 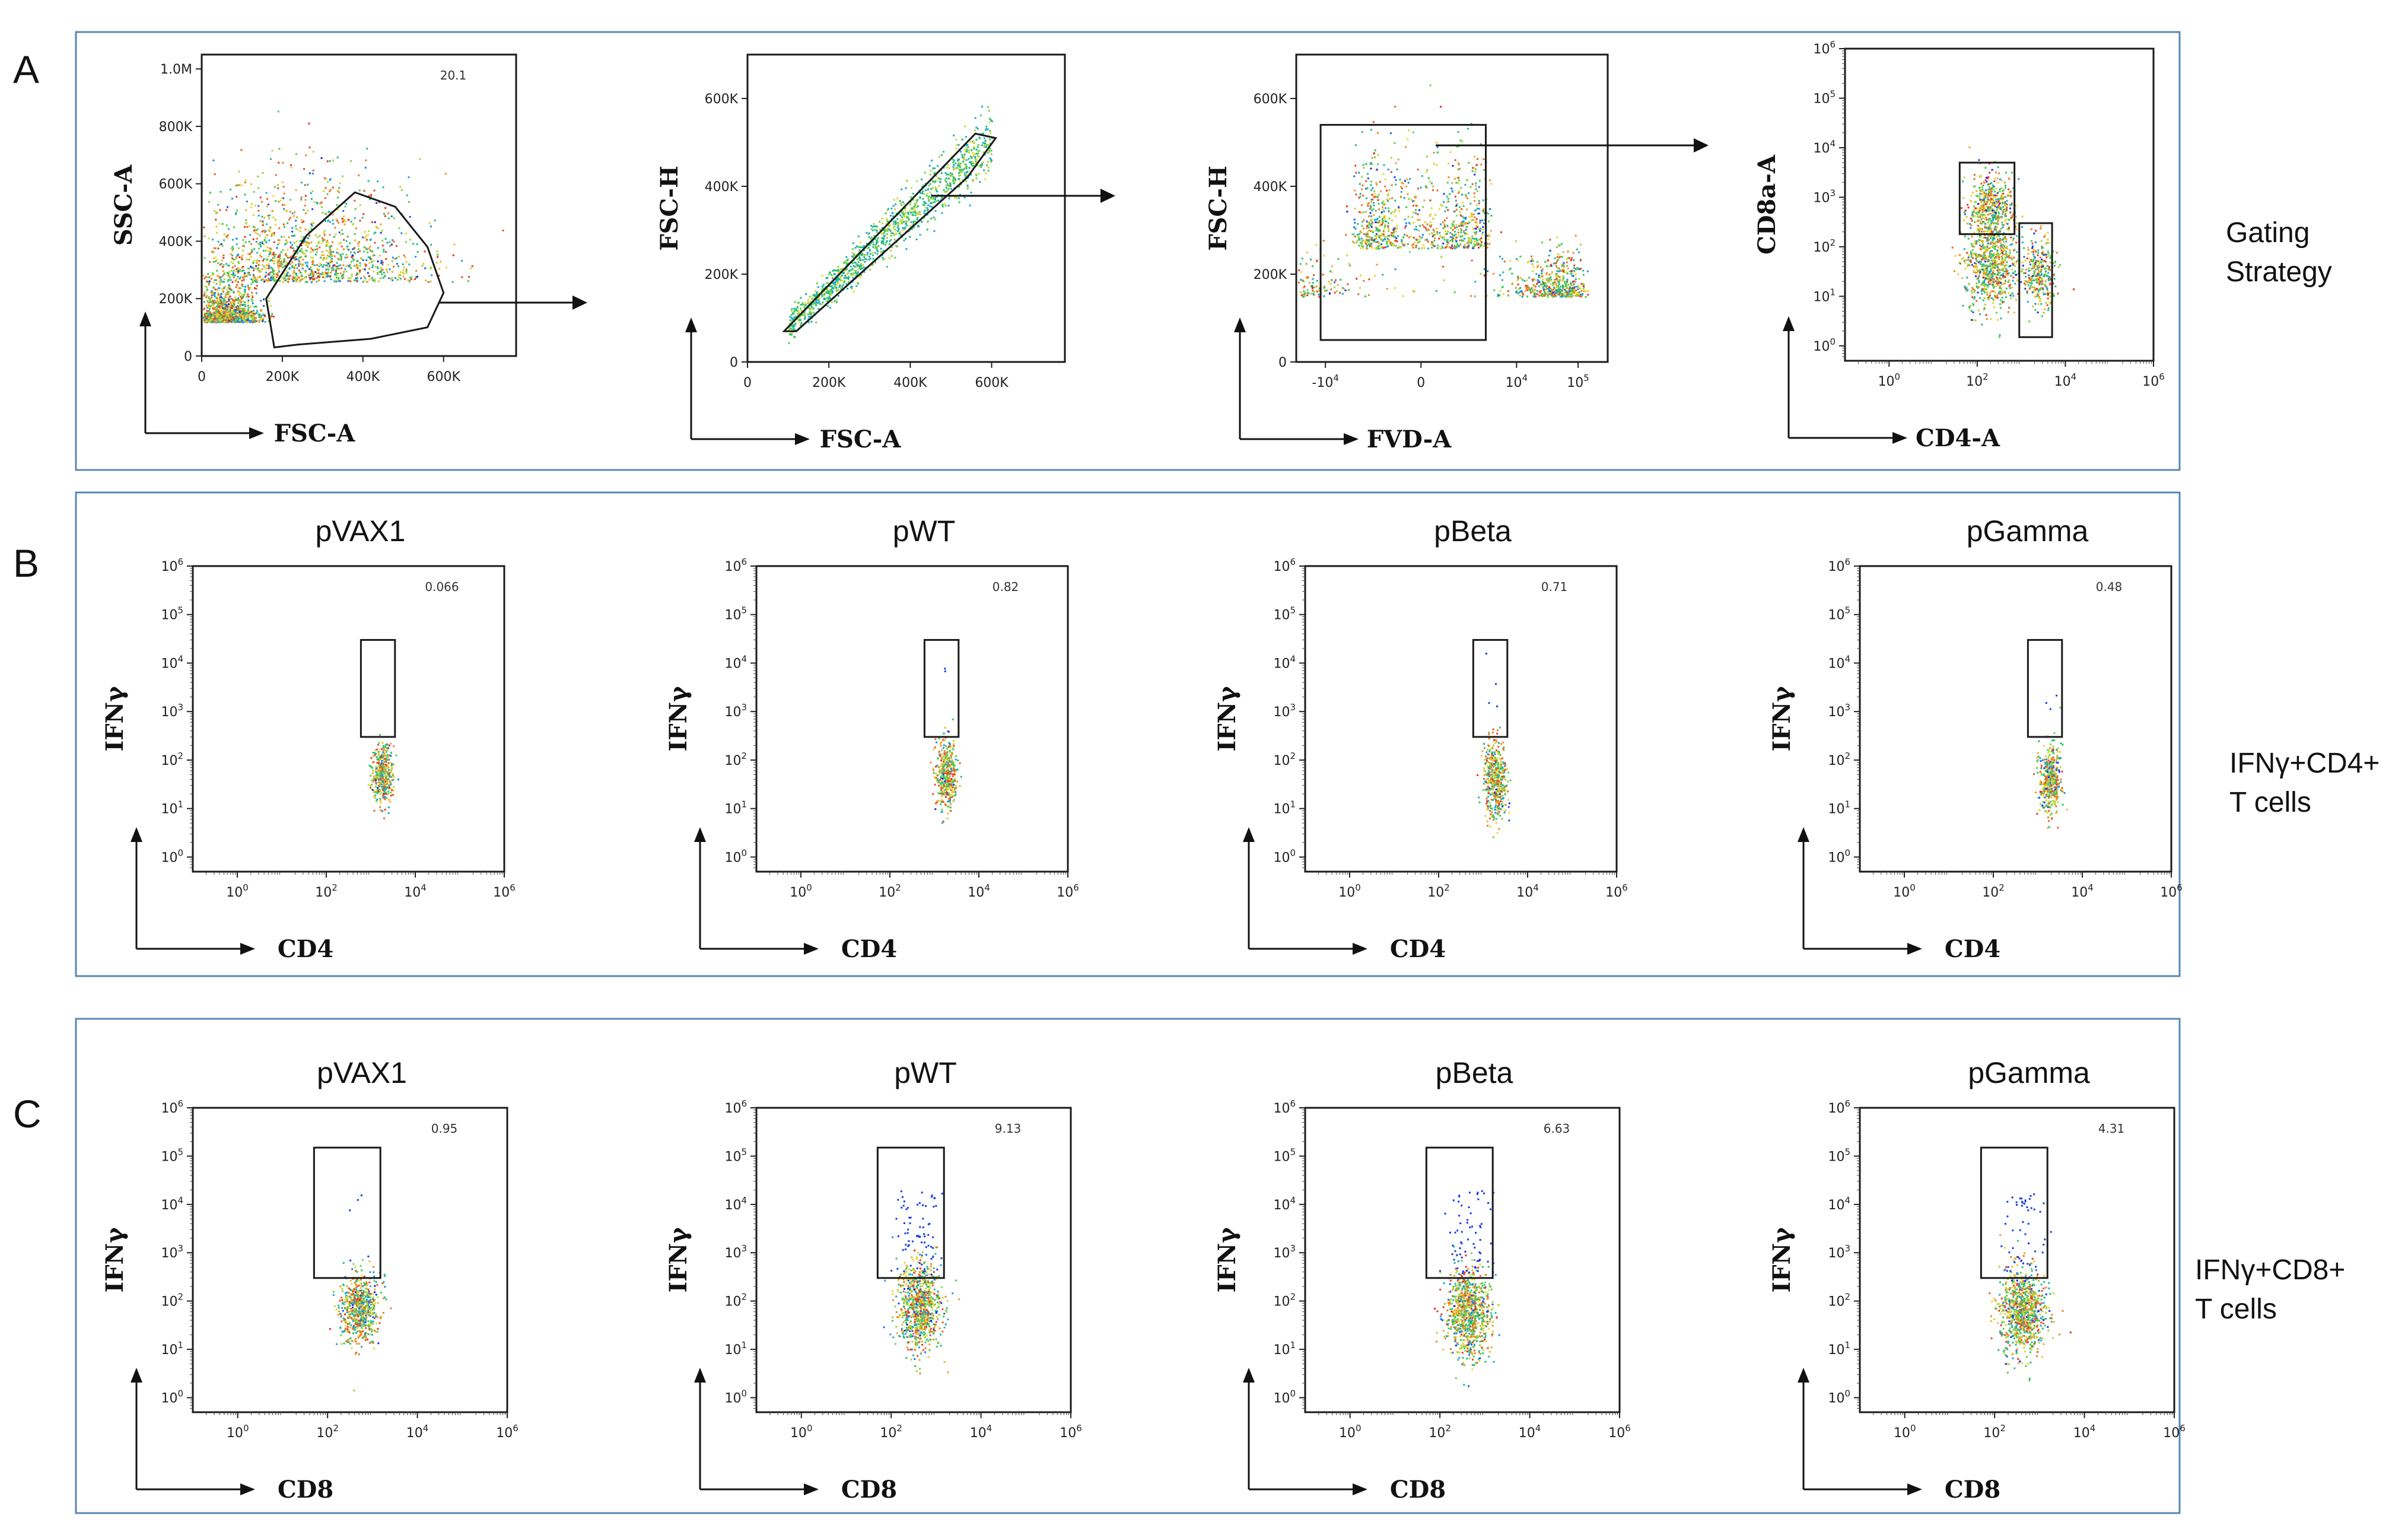 I want to click on x-tick-label: 200K, so click(x=829, y=383).